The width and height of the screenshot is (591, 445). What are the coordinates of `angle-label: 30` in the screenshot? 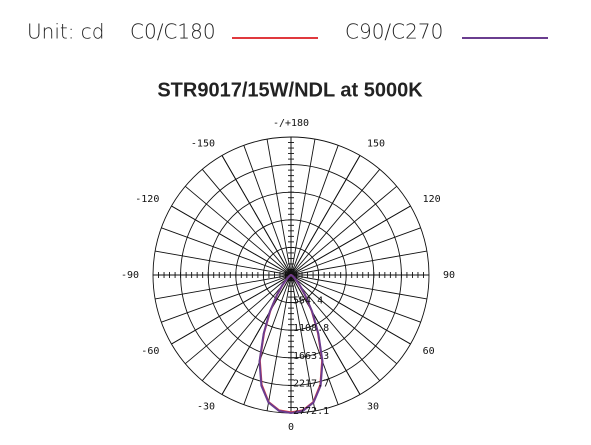 It's located at (373, 407).